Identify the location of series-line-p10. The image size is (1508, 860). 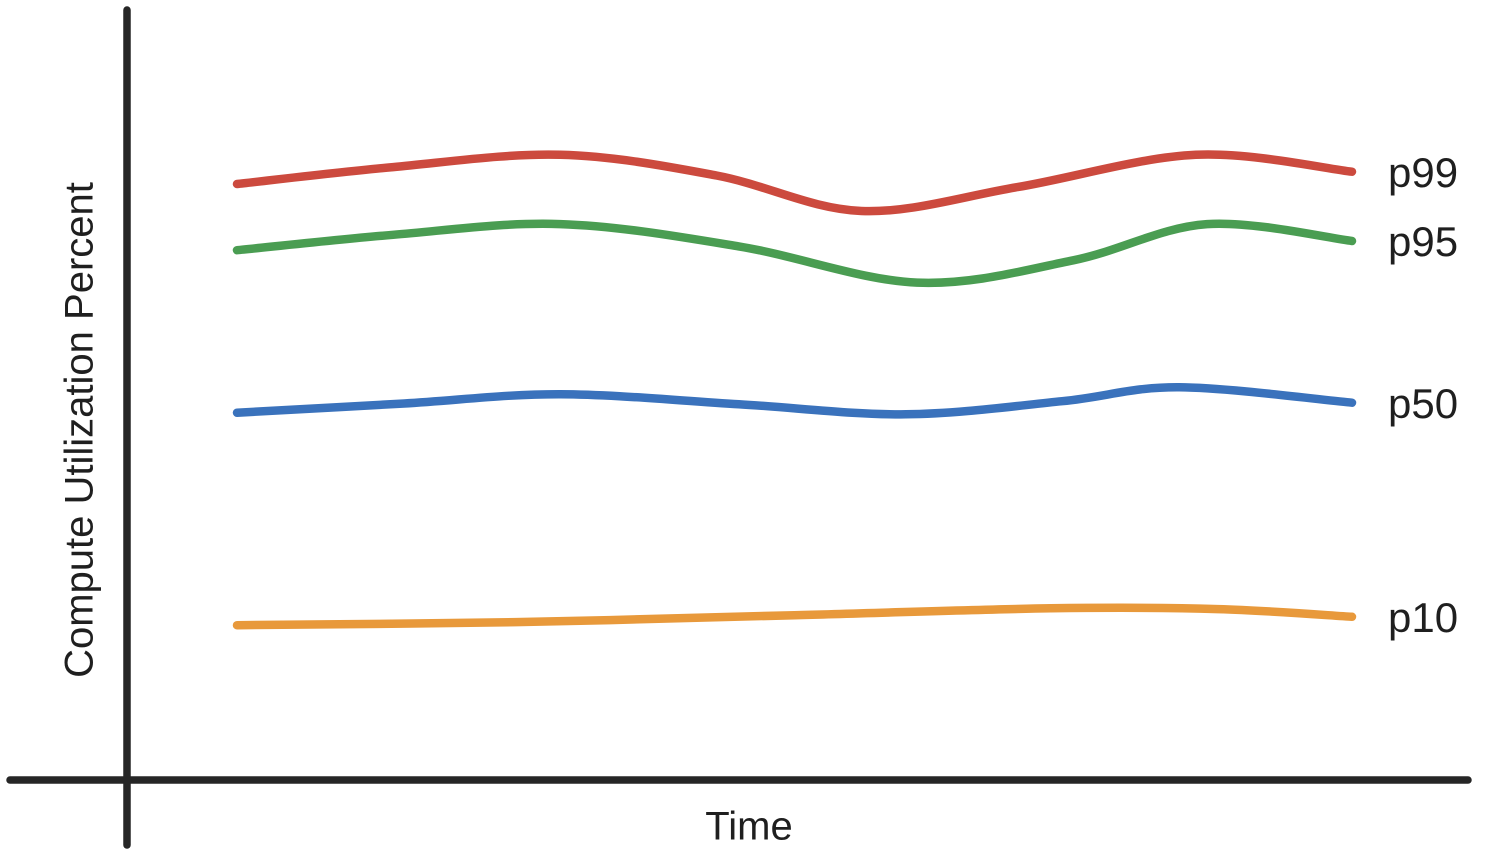
(794, 616).